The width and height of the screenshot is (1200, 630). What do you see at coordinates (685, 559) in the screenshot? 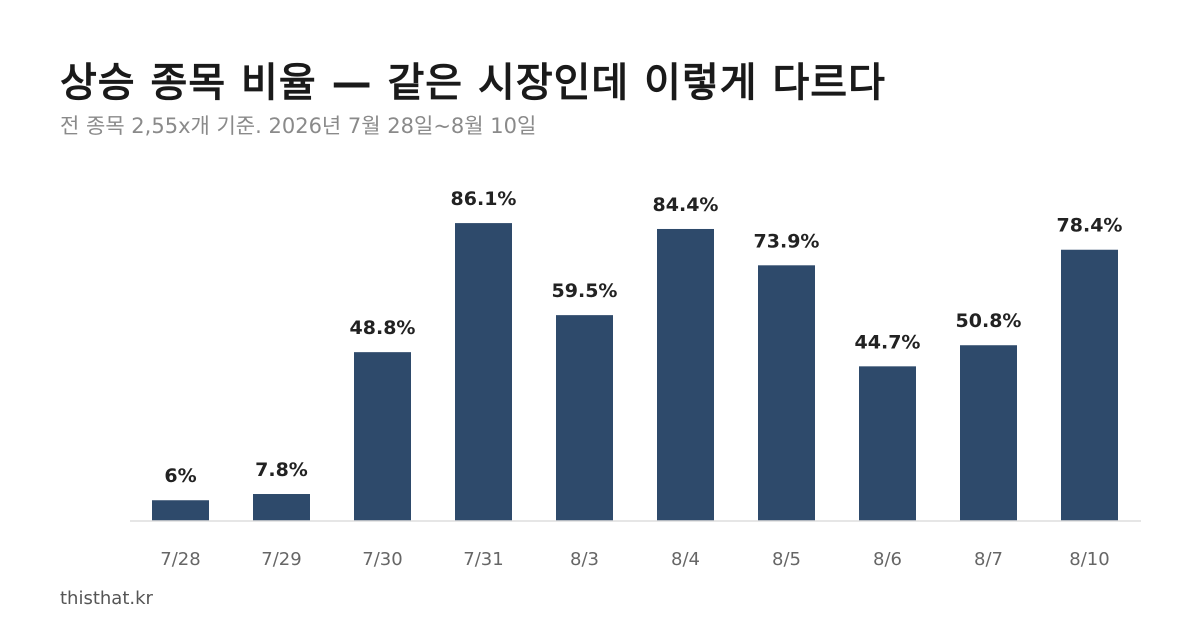
I see `x-tick-label: 8/4` at bounding box center [685, 559].